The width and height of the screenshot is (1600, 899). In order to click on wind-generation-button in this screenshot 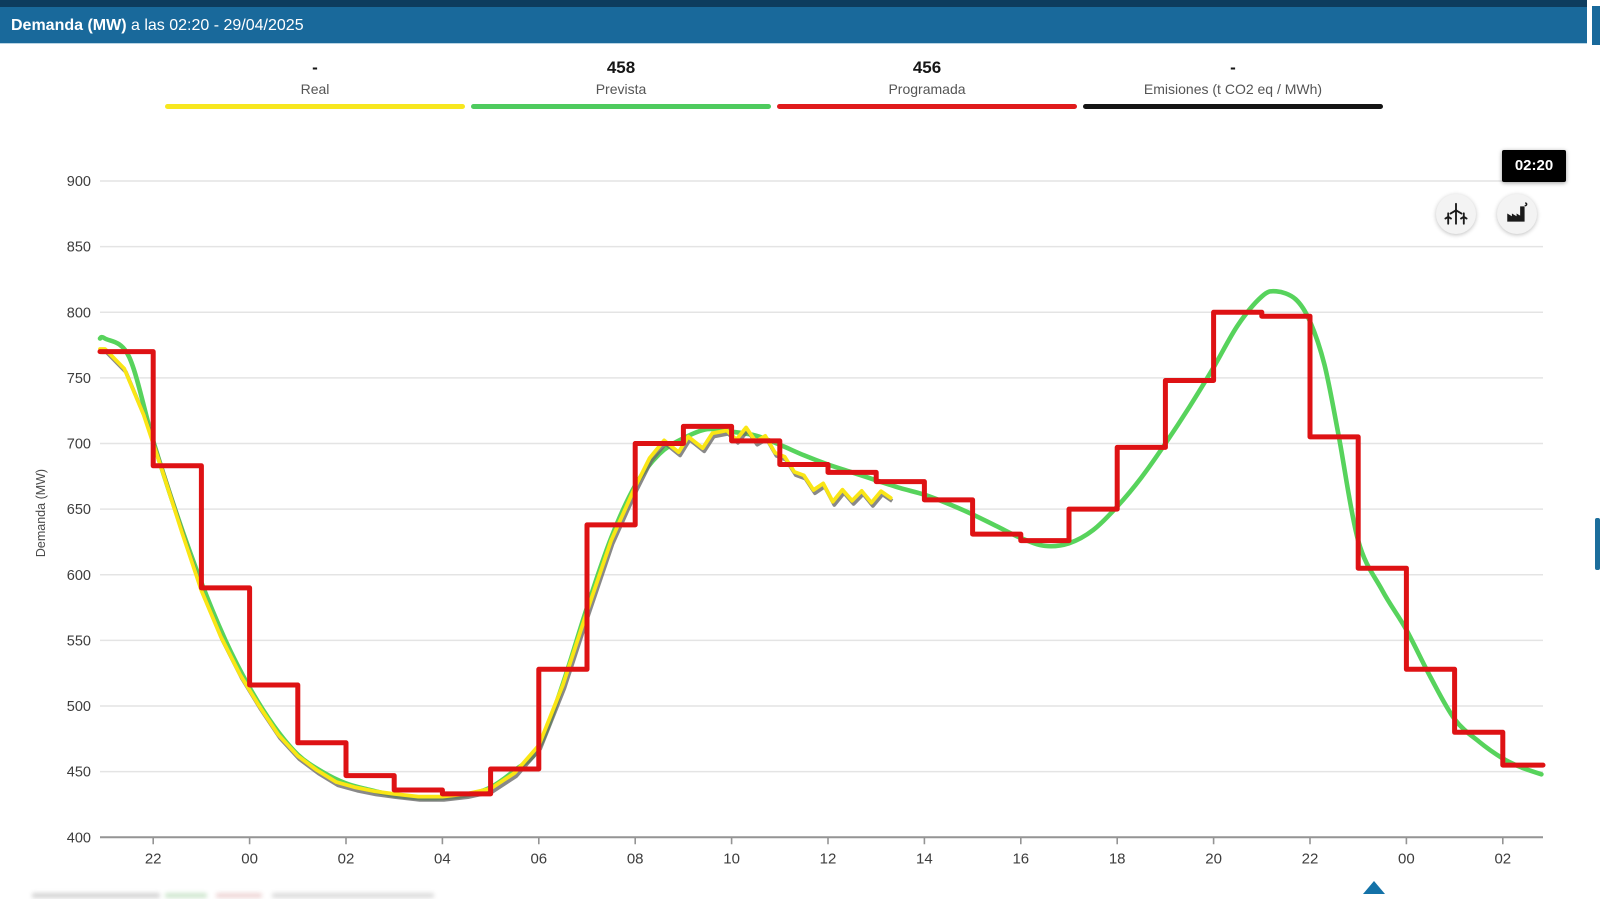, I will do `click(1456, 214)`.